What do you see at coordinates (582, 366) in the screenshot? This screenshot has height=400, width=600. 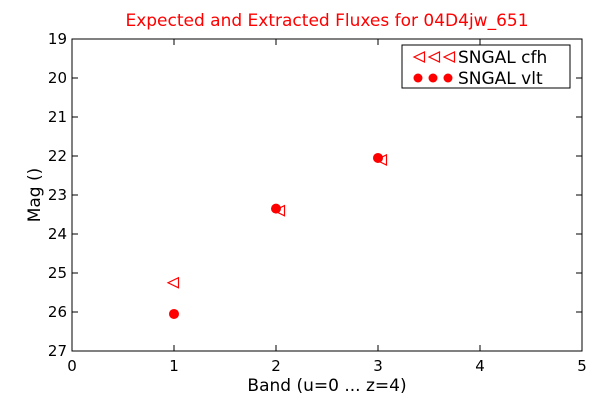 I see `x-tick-label-5: 5` at bounding box center [582, 366].